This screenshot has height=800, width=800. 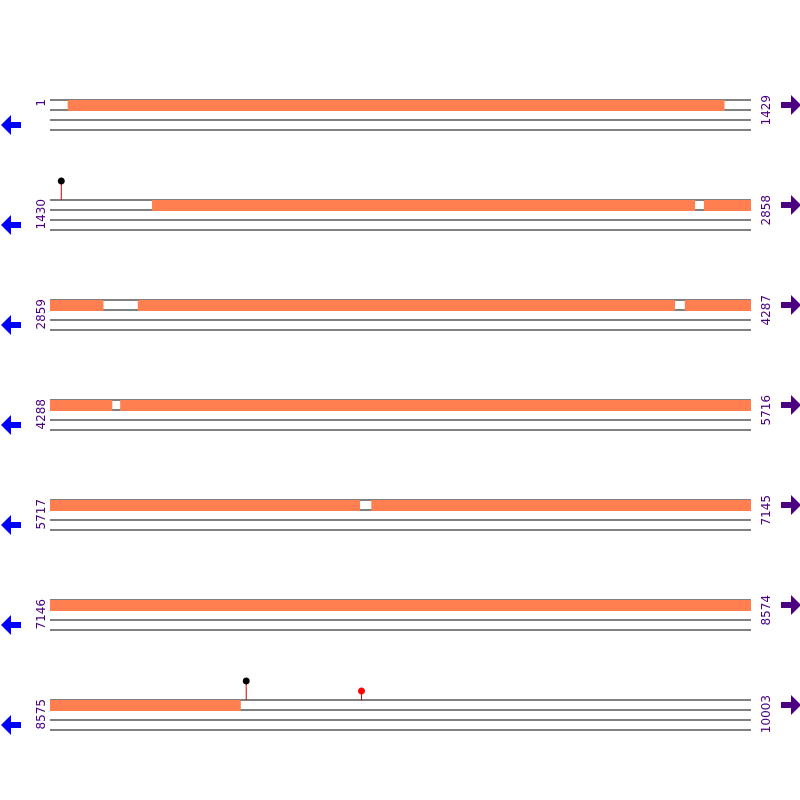 I want to click on row-end-label: 4287, so click(x=766, y=310).